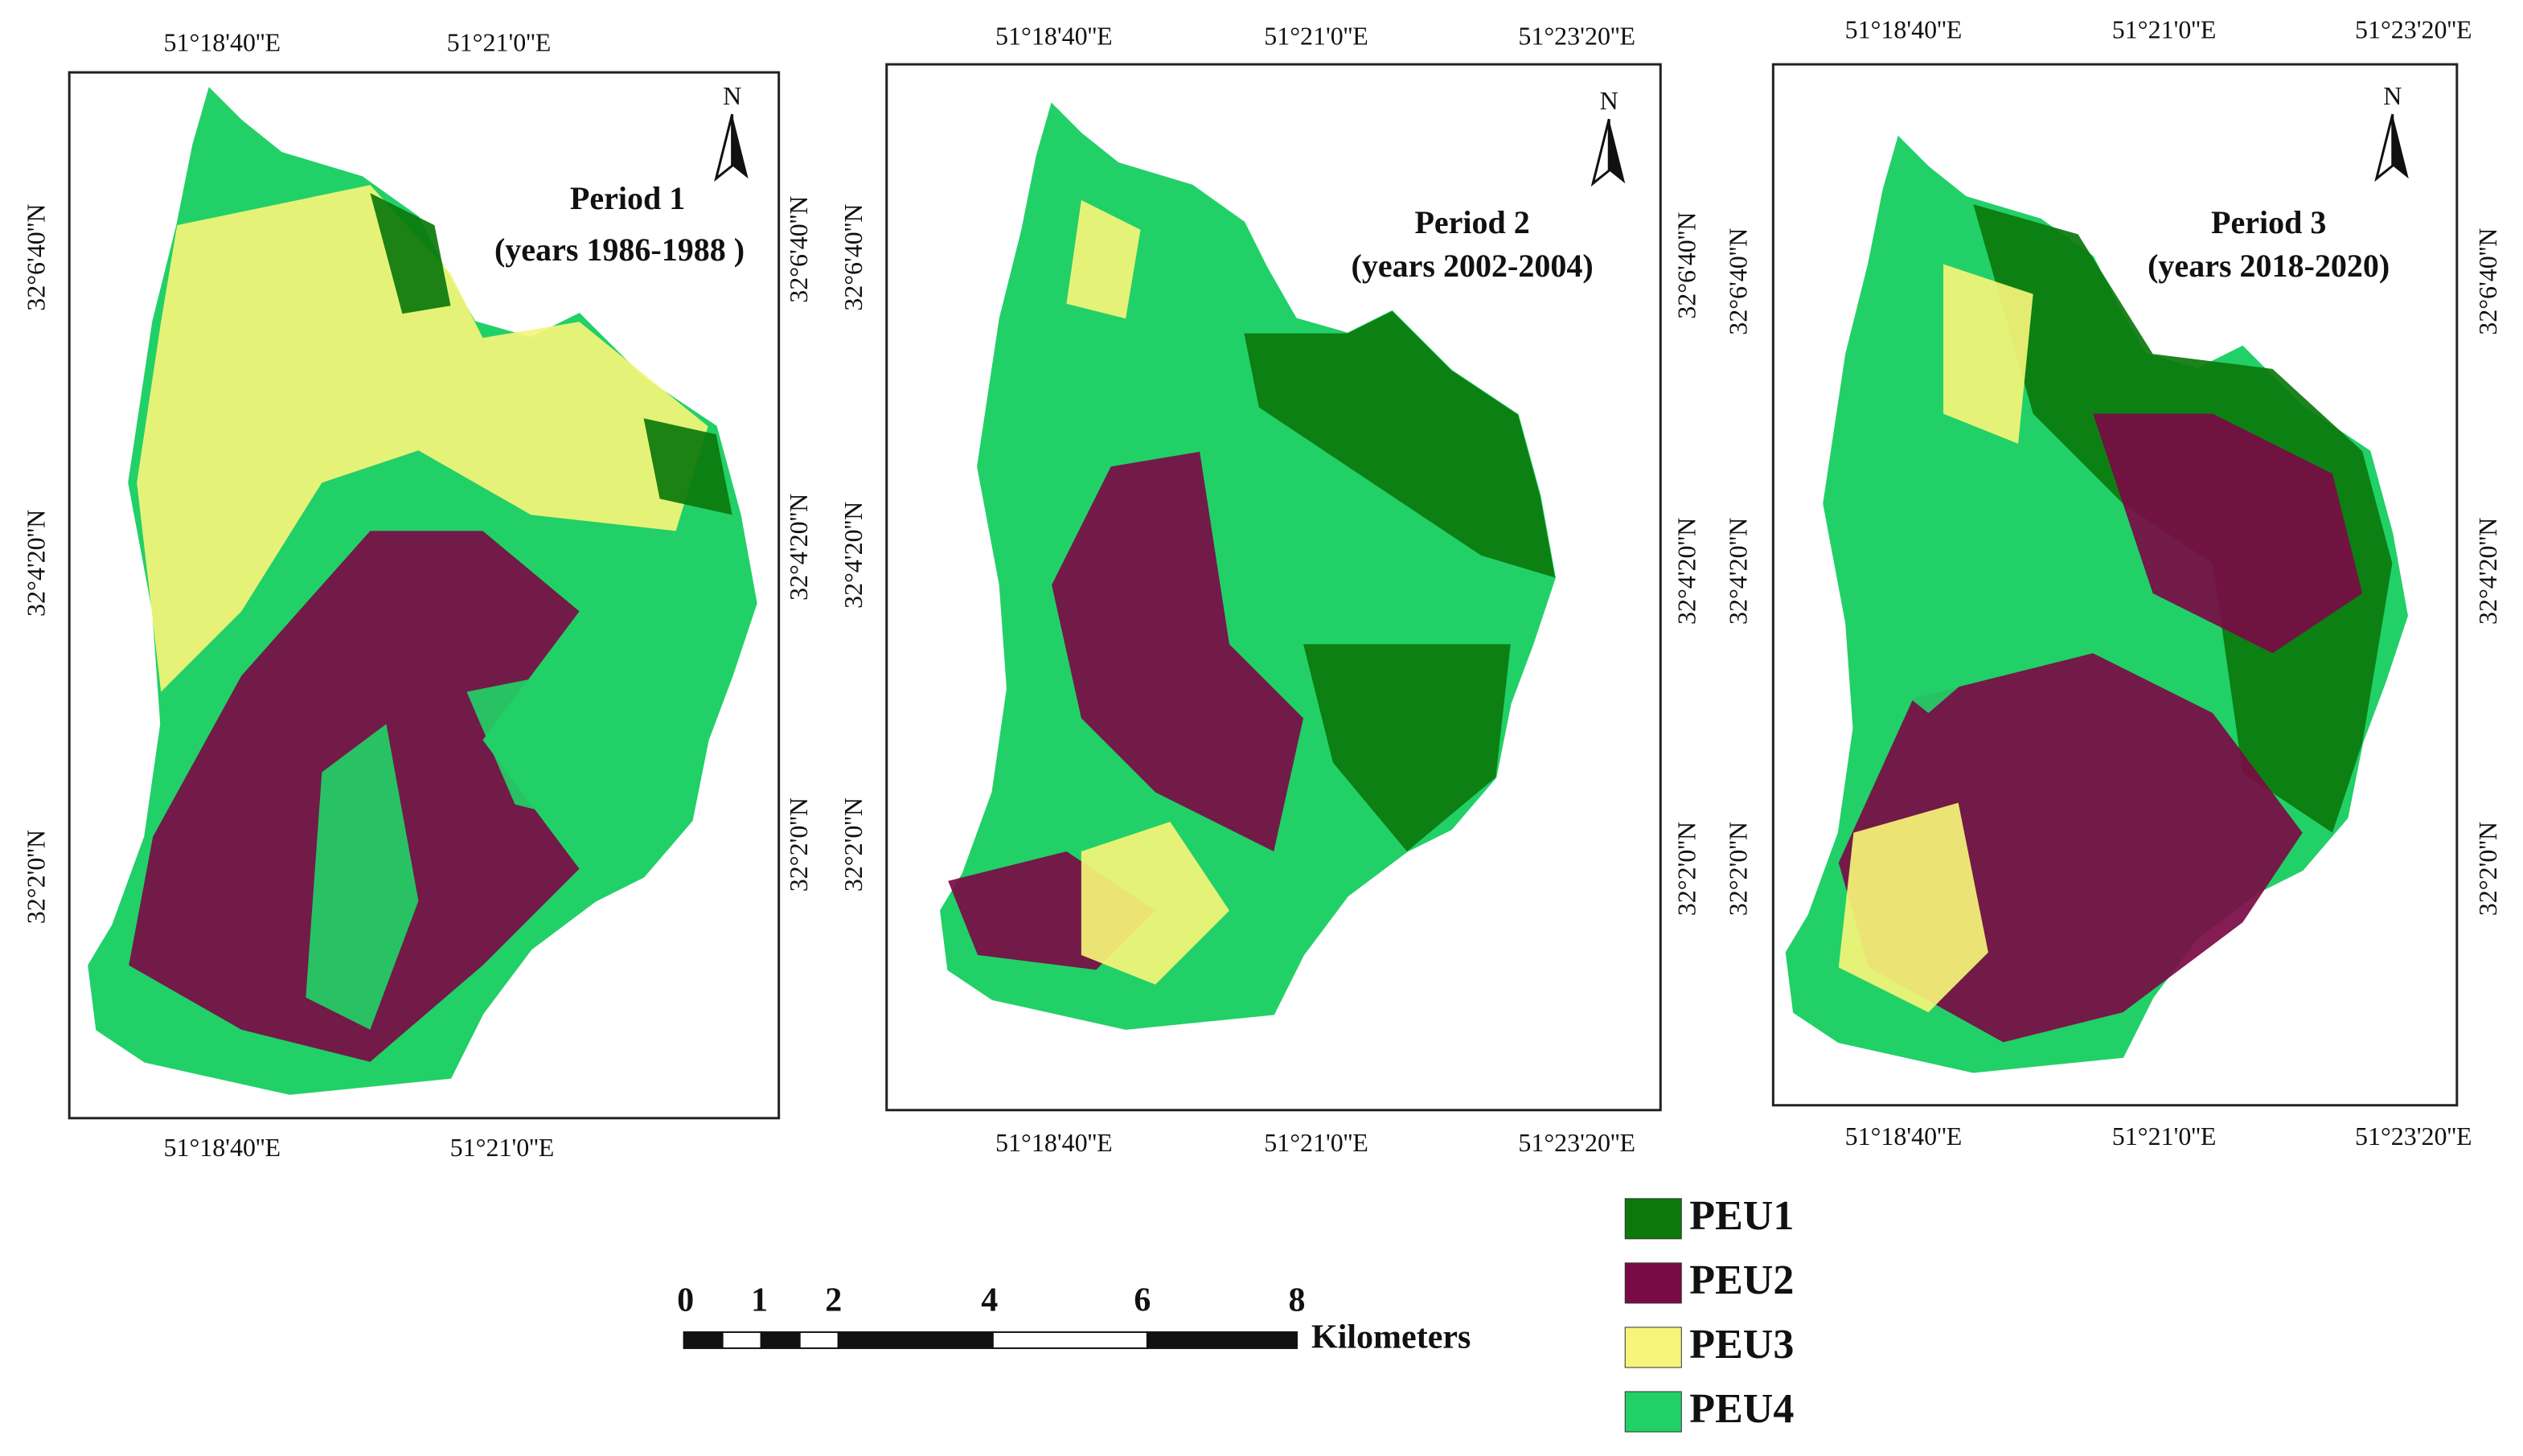 The height and width of the screenshot is (1456, 2523). What do you see at coordinates (1471, 222) in the screenshot?
I see `panel-title: Period 2` at bounding box center [1471, 222].